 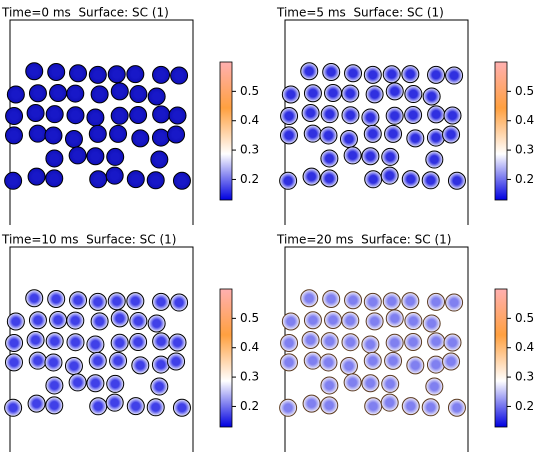 What do you see at coordinates (363, 240) in the screenshot?
I see `panel-title: Time=20 ms Surface: SC (1)` at bounding box center [363, 240].